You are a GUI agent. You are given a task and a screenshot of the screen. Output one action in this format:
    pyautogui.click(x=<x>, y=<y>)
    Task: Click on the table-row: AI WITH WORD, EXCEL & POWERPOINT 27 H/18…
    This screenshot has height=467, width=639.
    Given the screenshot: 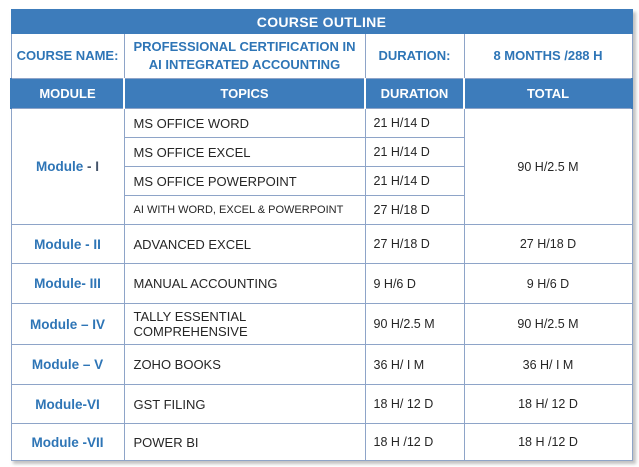 What is the action you would take?
    pyautogui.click(x=321, y=210)
    